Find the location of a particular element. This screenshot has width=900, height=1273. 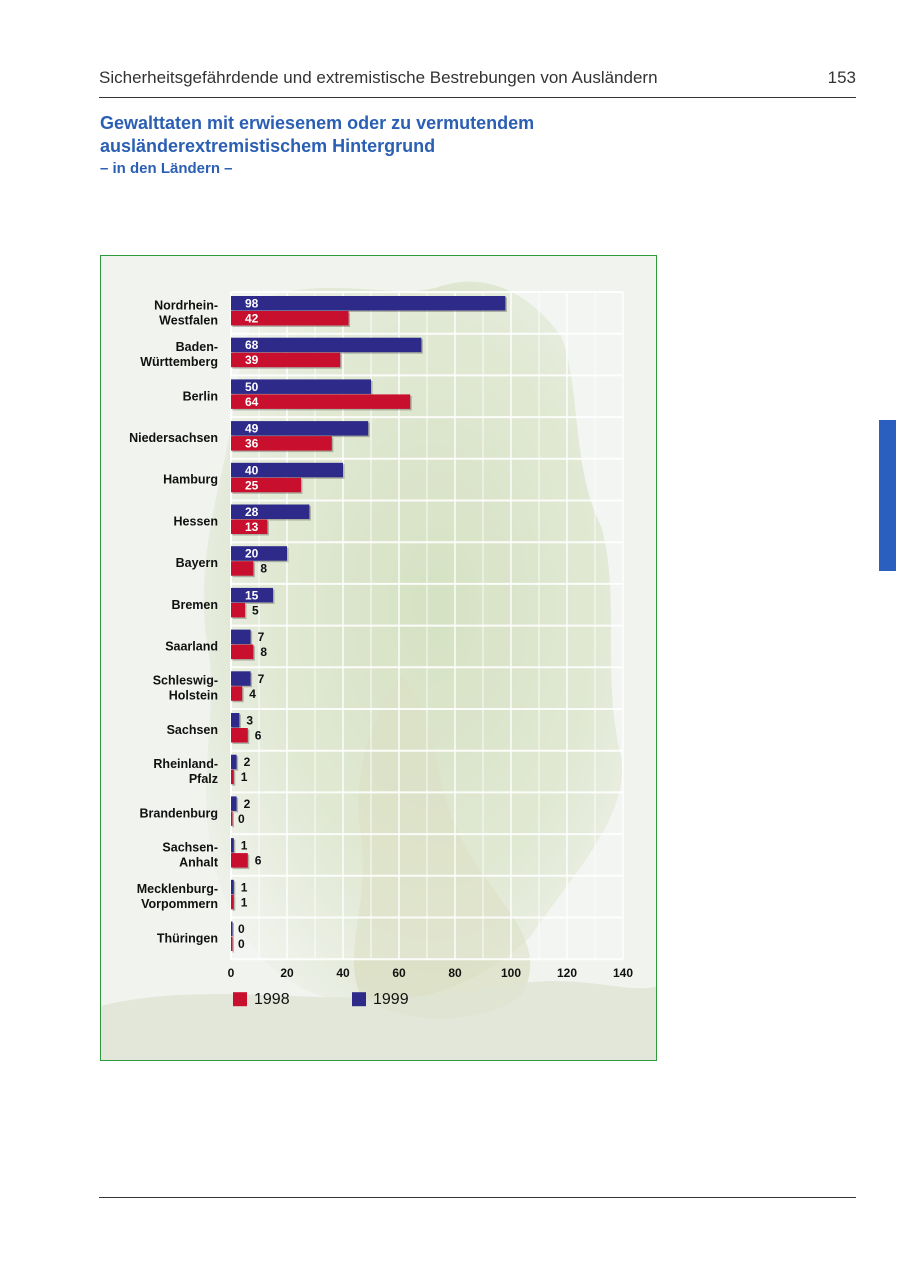

category-label: Baden-Württemberg is located at coordinates (179, 354).